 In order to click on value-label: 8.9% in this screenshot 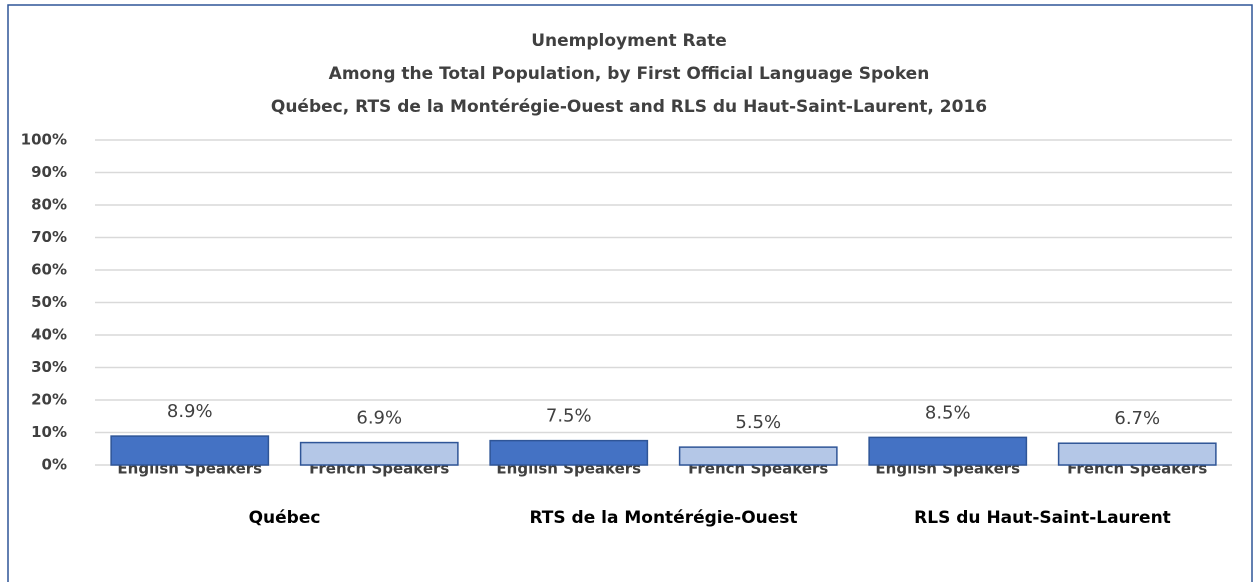, I will do `click(190, 411)`.